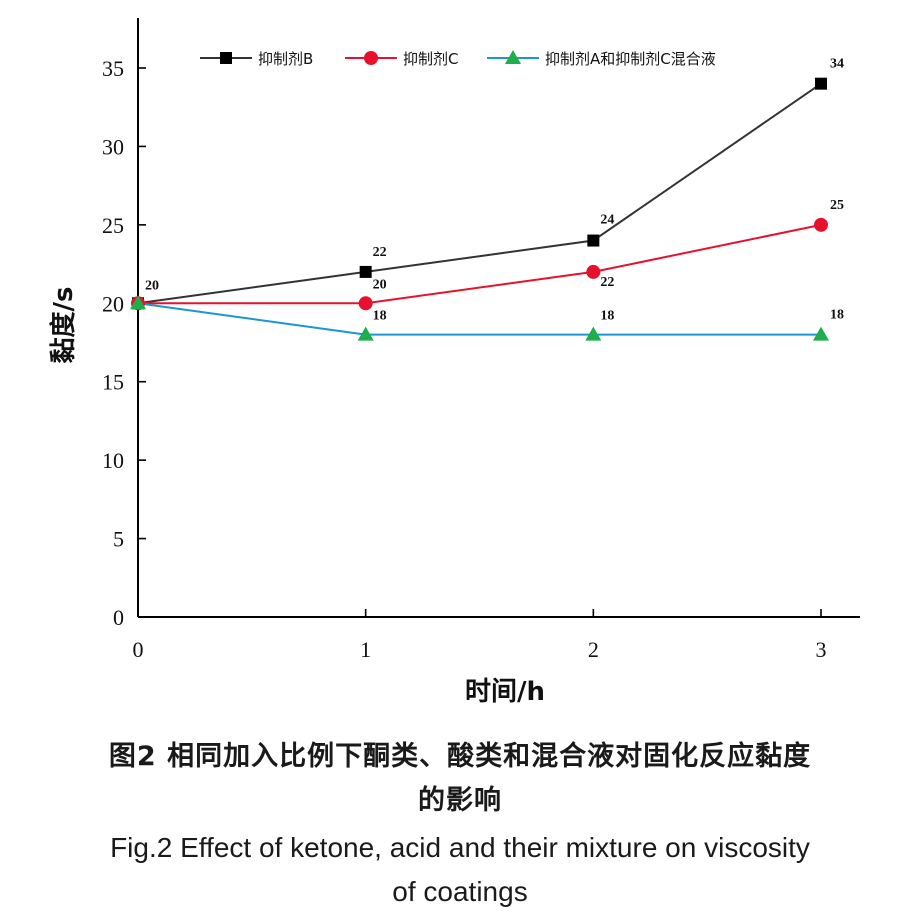 The width and height of the screenshot is (920, 918). Describe the element at coordinates (460, 800) in the screenshot. I see `caption-cn-line-2: 的影响` at that location.